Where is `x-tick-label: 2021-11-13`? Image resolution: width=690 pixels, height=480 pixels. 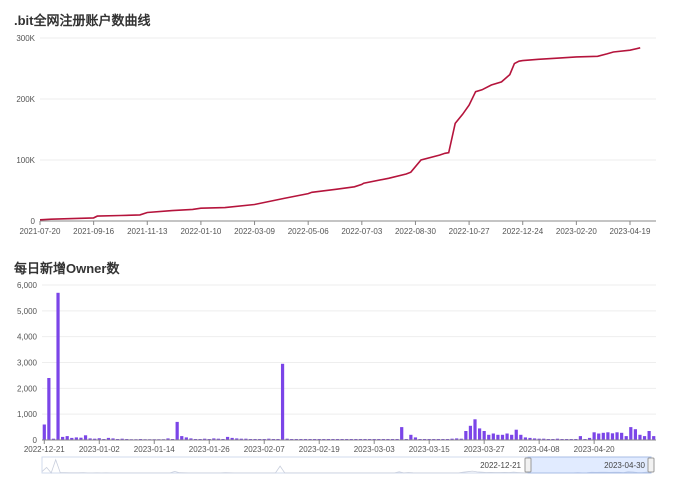 x-tick-label: 2021-11-13 is located at coordinates (147, 231).